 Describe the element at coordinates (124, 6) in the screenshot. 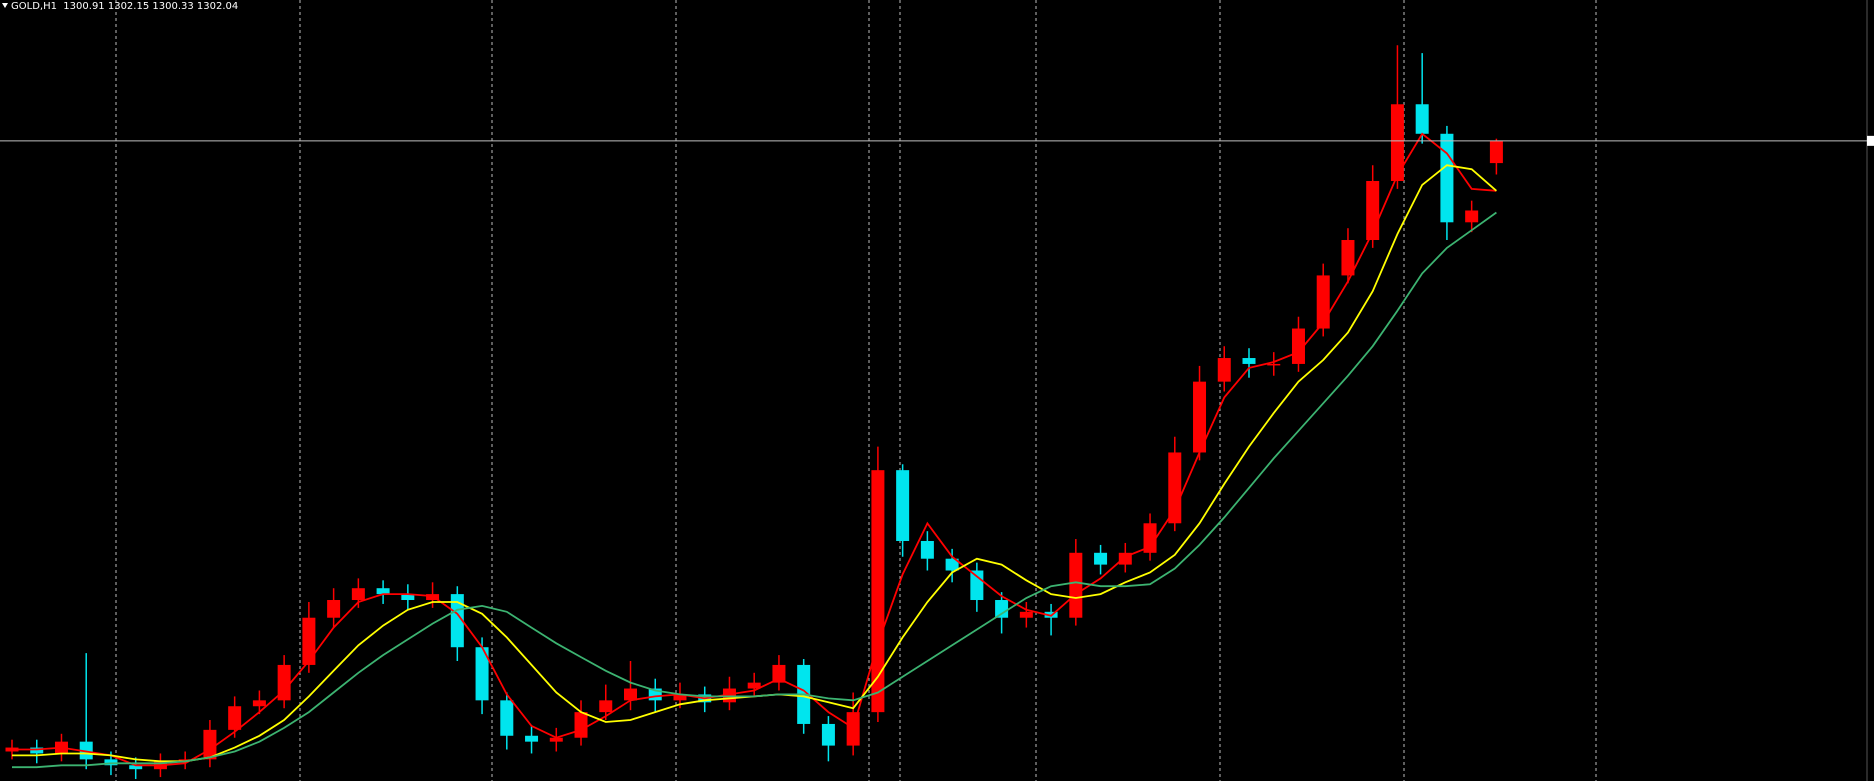

I see `chart-header: GOLD,H1 1300.91 1302.15 1300.33 1302.04` at that location.